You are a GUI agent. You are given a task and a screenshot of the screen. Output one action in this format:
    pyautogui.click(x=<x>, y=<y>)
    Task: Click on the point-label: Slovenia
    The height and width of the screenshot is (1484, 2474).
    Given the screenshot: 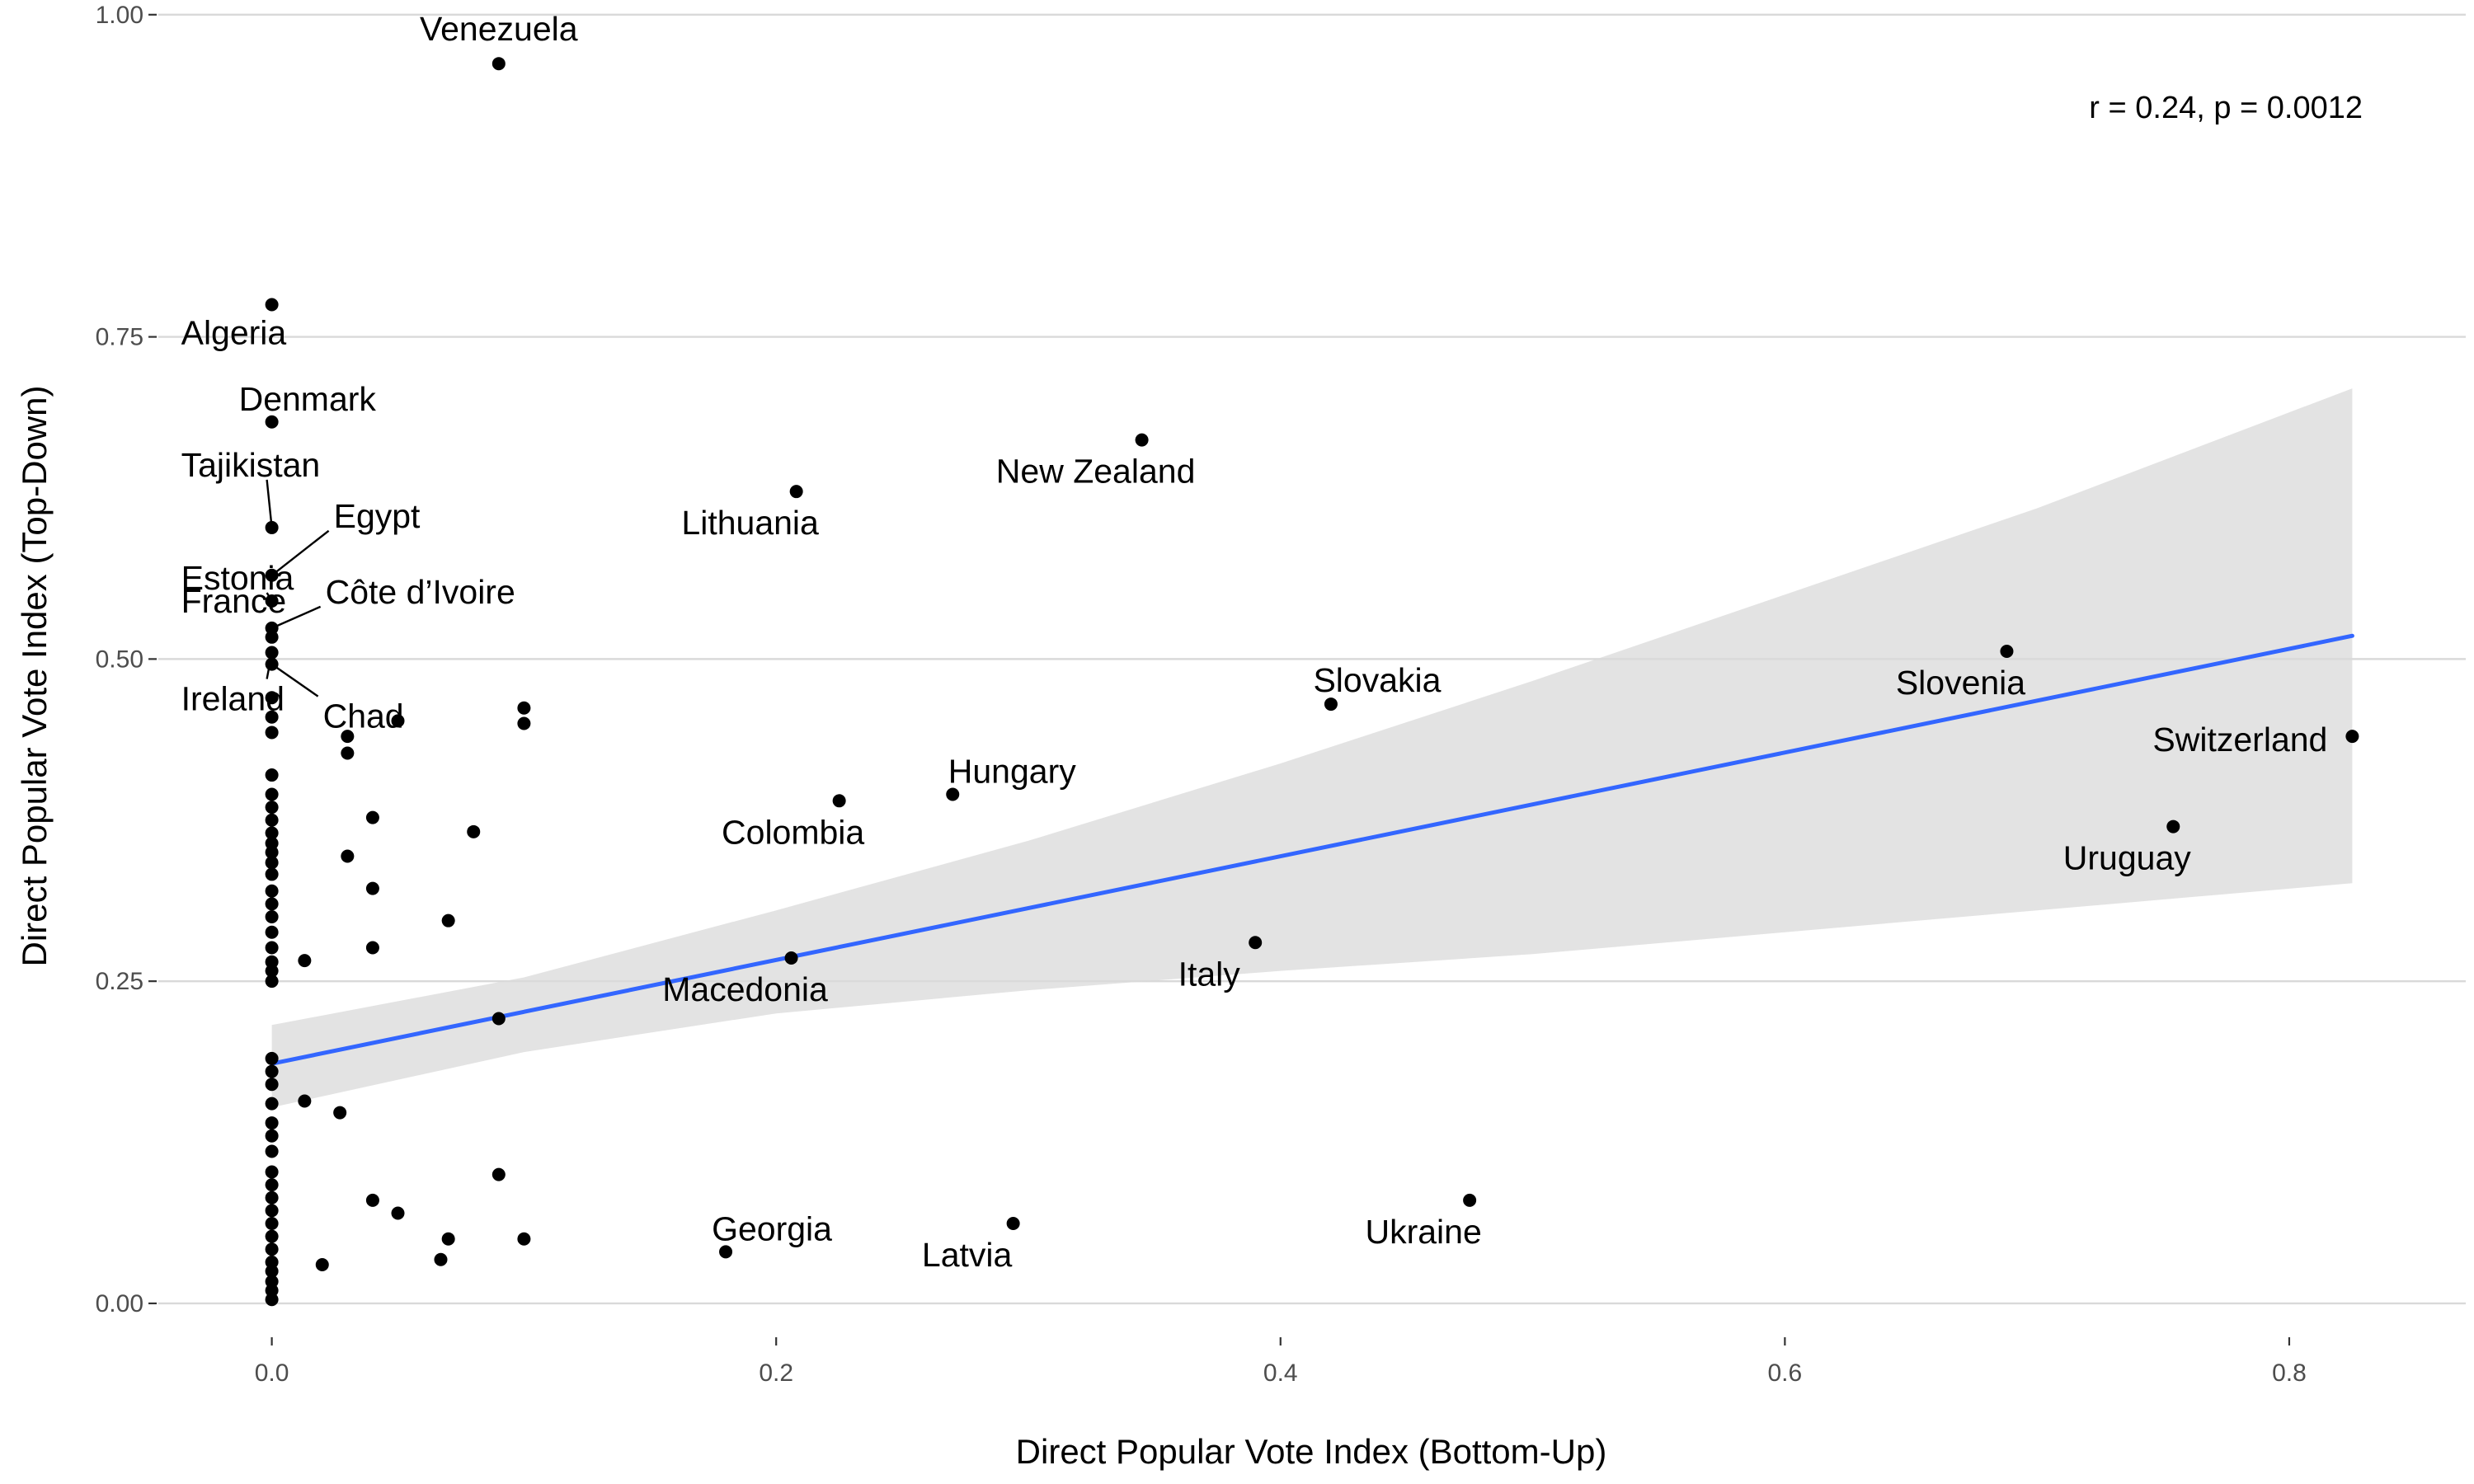 What is the action you would take?
    pyautogui.click(x=1960, y=683)
    